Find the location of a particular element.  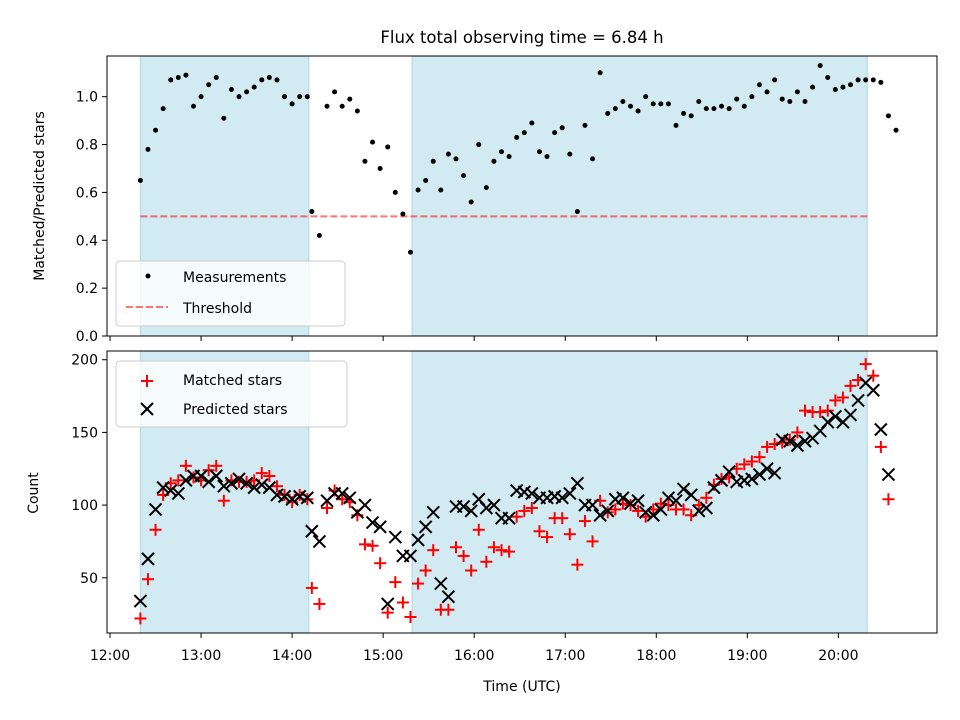

x-tick-label: 19:00 is located at coordinates (747, 656).